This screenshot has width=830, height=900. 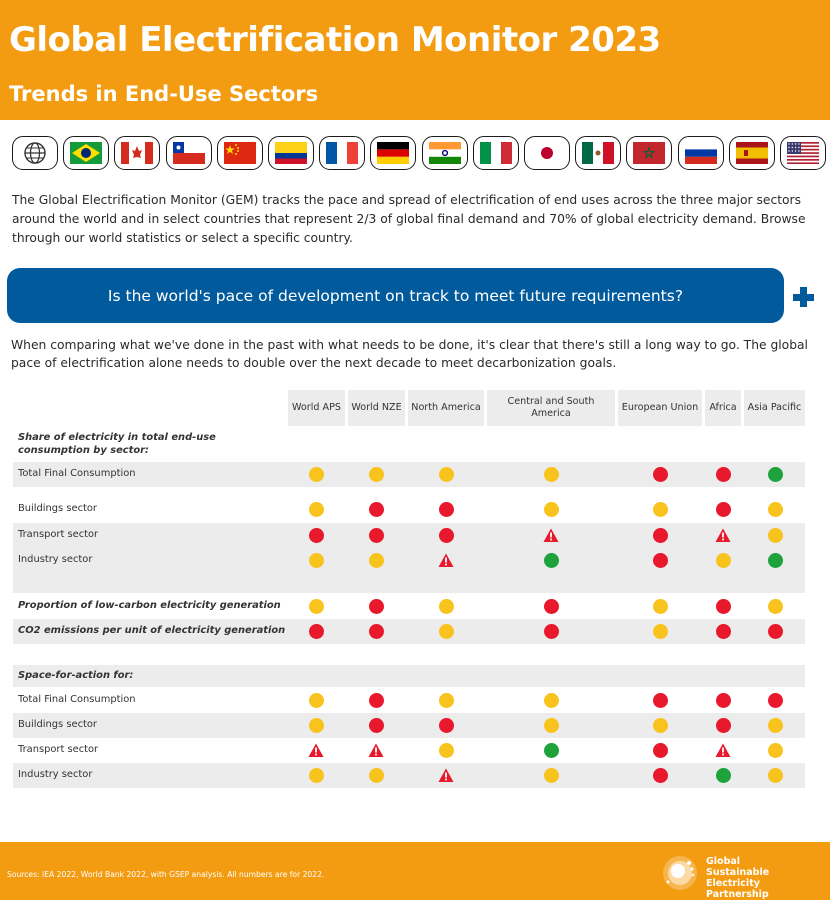 I want to click on flag-india-icon, so click(x=444, y=153).